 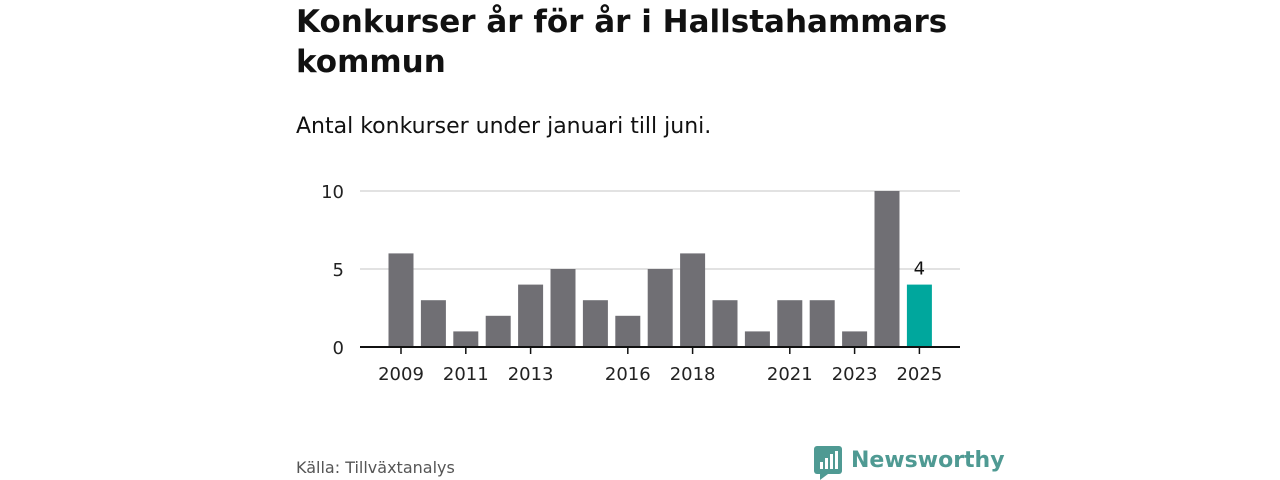 What do you see at coordinates (498, 331) in the screenshot?
I see `bar-2012` at bounding box center [498, 331].